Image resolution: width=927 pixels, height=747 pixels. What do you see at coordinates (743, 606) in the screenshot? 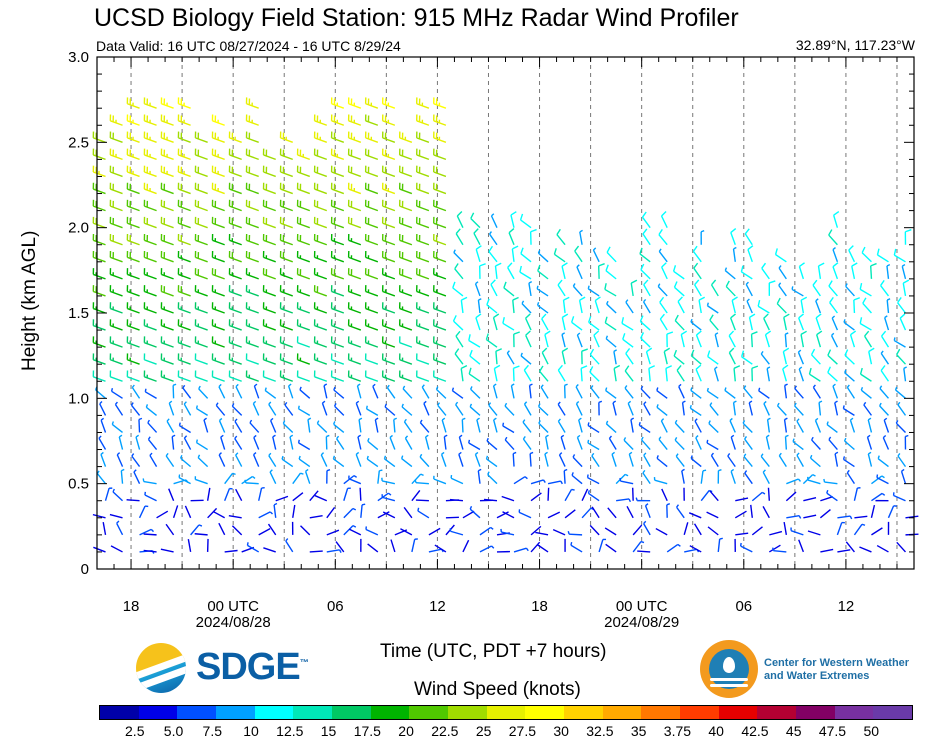
I see `x-tick-label: 06` at bounding box center [743, 606].